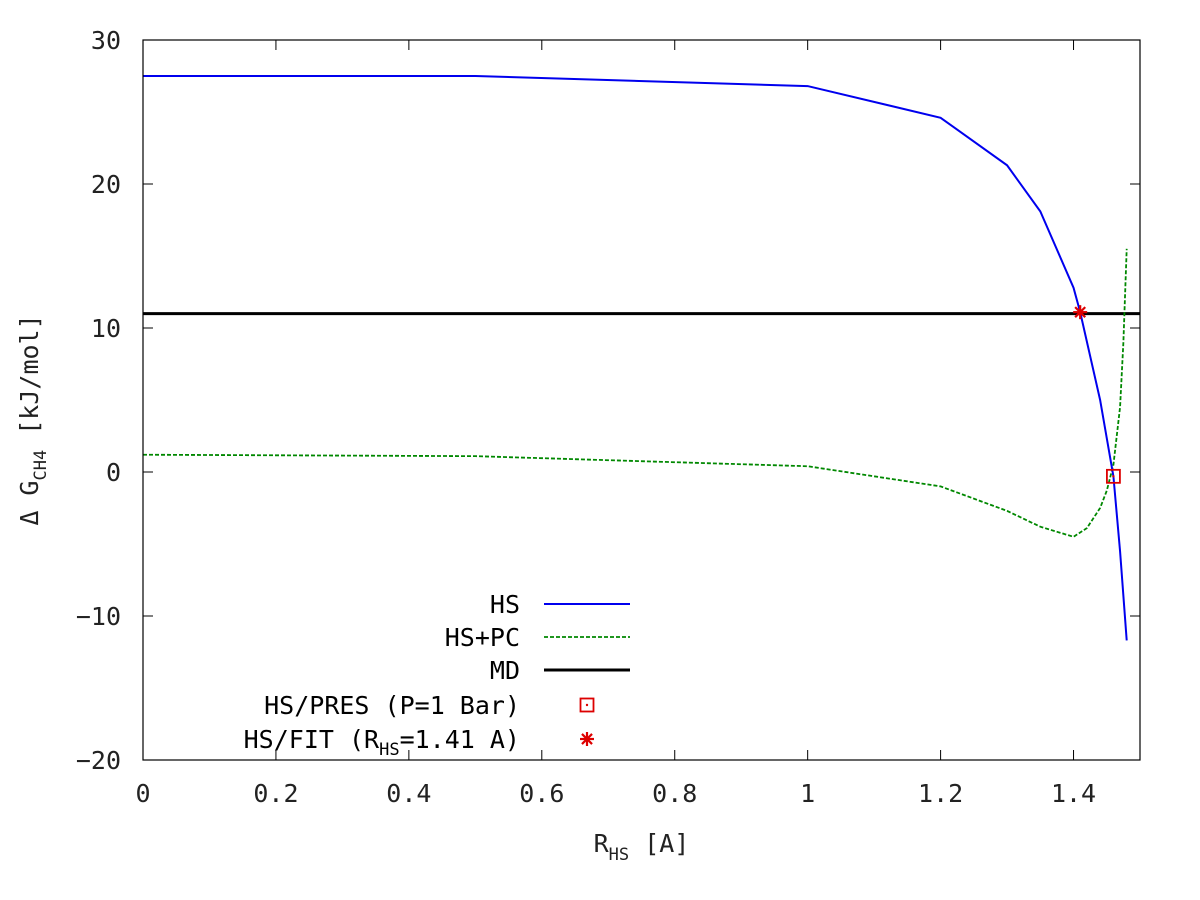 The image size is (1200, 900). What do you see at coordinates (505, 670) in the screenshot?
I see `legend-label-md: MD` at bounding box center [505, 670].